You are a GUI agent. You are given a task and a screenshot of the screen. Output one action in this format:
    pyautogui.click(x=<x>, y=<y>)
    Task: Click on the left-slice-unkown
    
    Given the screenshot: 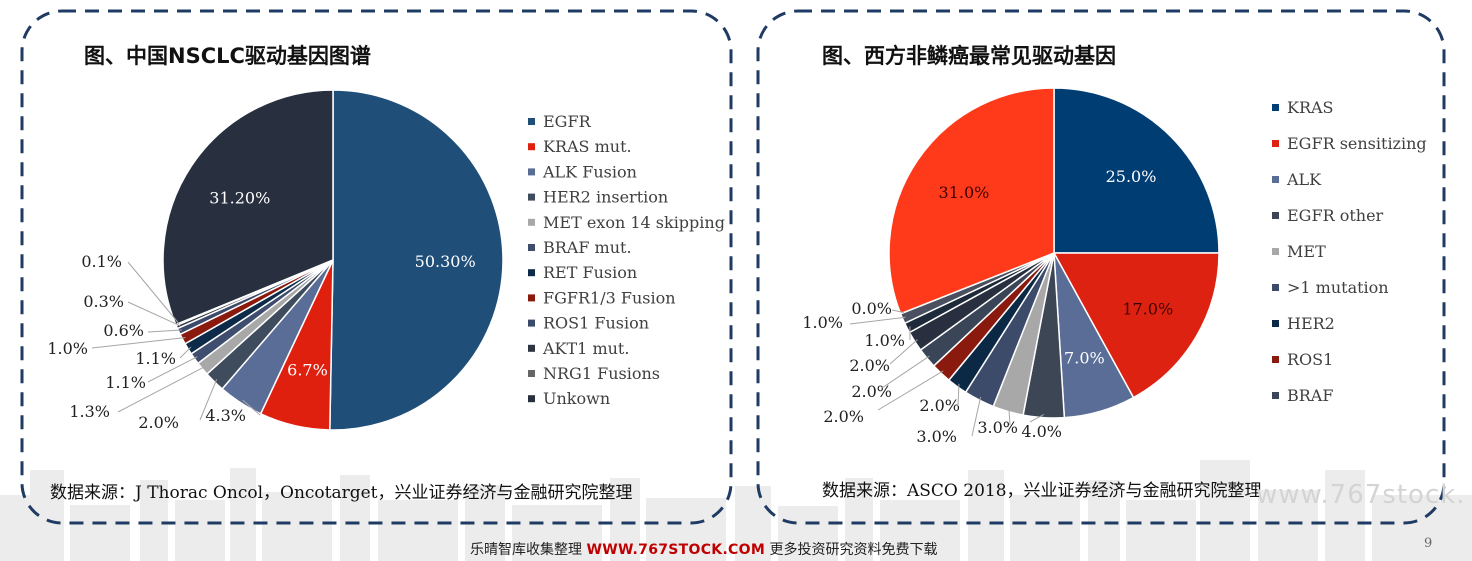 What is the action you would take?
    pyautogui.click(x=248, y=207)
    